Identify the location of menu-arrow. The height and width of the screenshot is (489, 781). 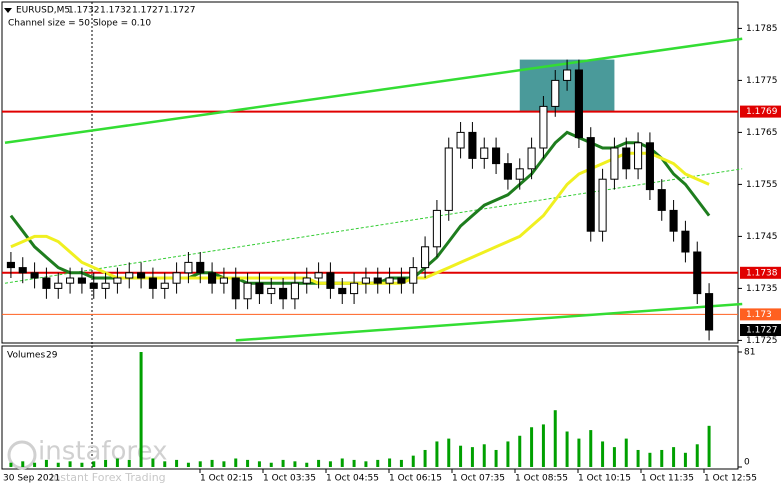
(8, 10).